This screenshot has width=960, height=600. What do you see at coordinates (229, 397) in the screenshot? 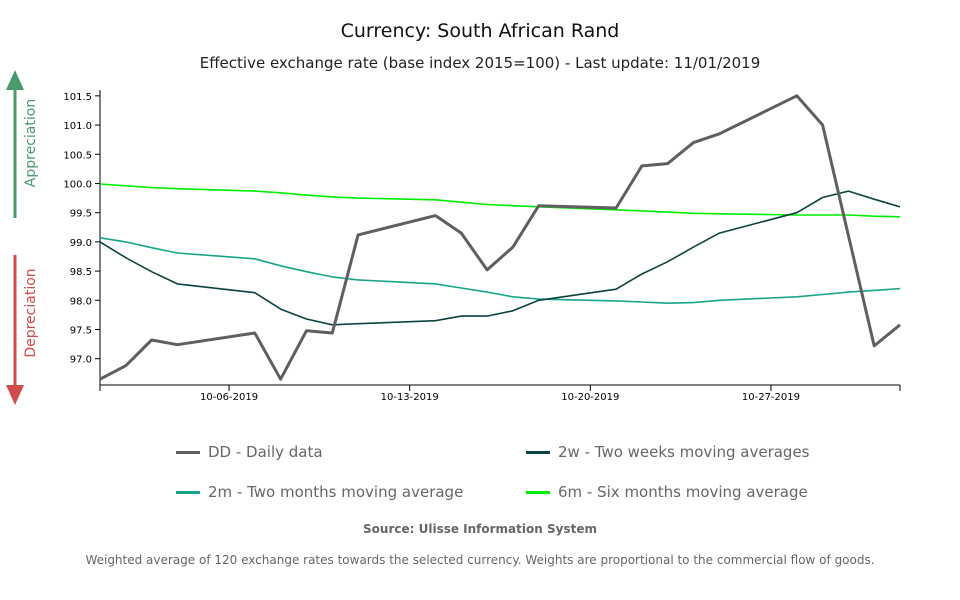
I see `x-tick-label: 10-06-2019` at bounding box center [229, 397].